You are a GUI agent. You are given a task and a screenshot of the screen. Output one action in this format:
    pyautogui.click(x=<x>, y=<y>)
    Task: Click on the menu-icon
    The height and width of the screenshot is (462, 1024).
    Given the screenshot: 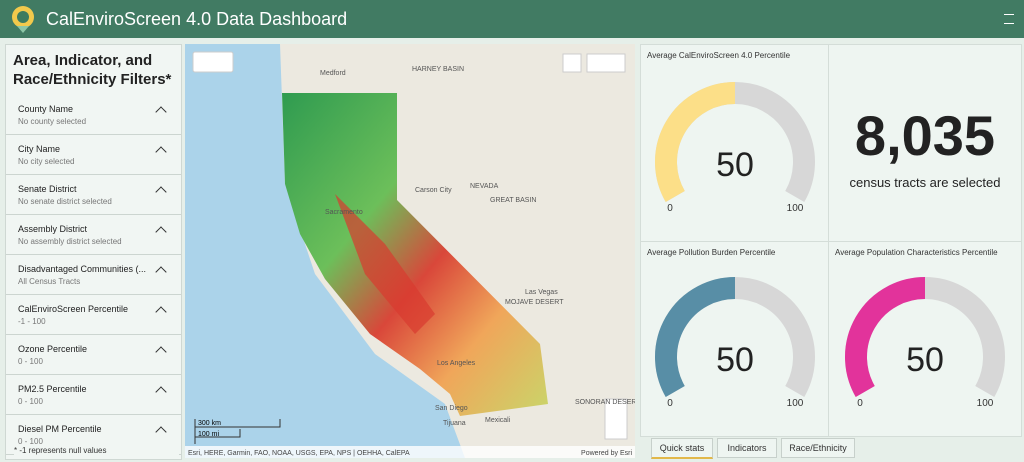 What is the action you would take?
    pyautogui.click(x=1009, y=19)
    